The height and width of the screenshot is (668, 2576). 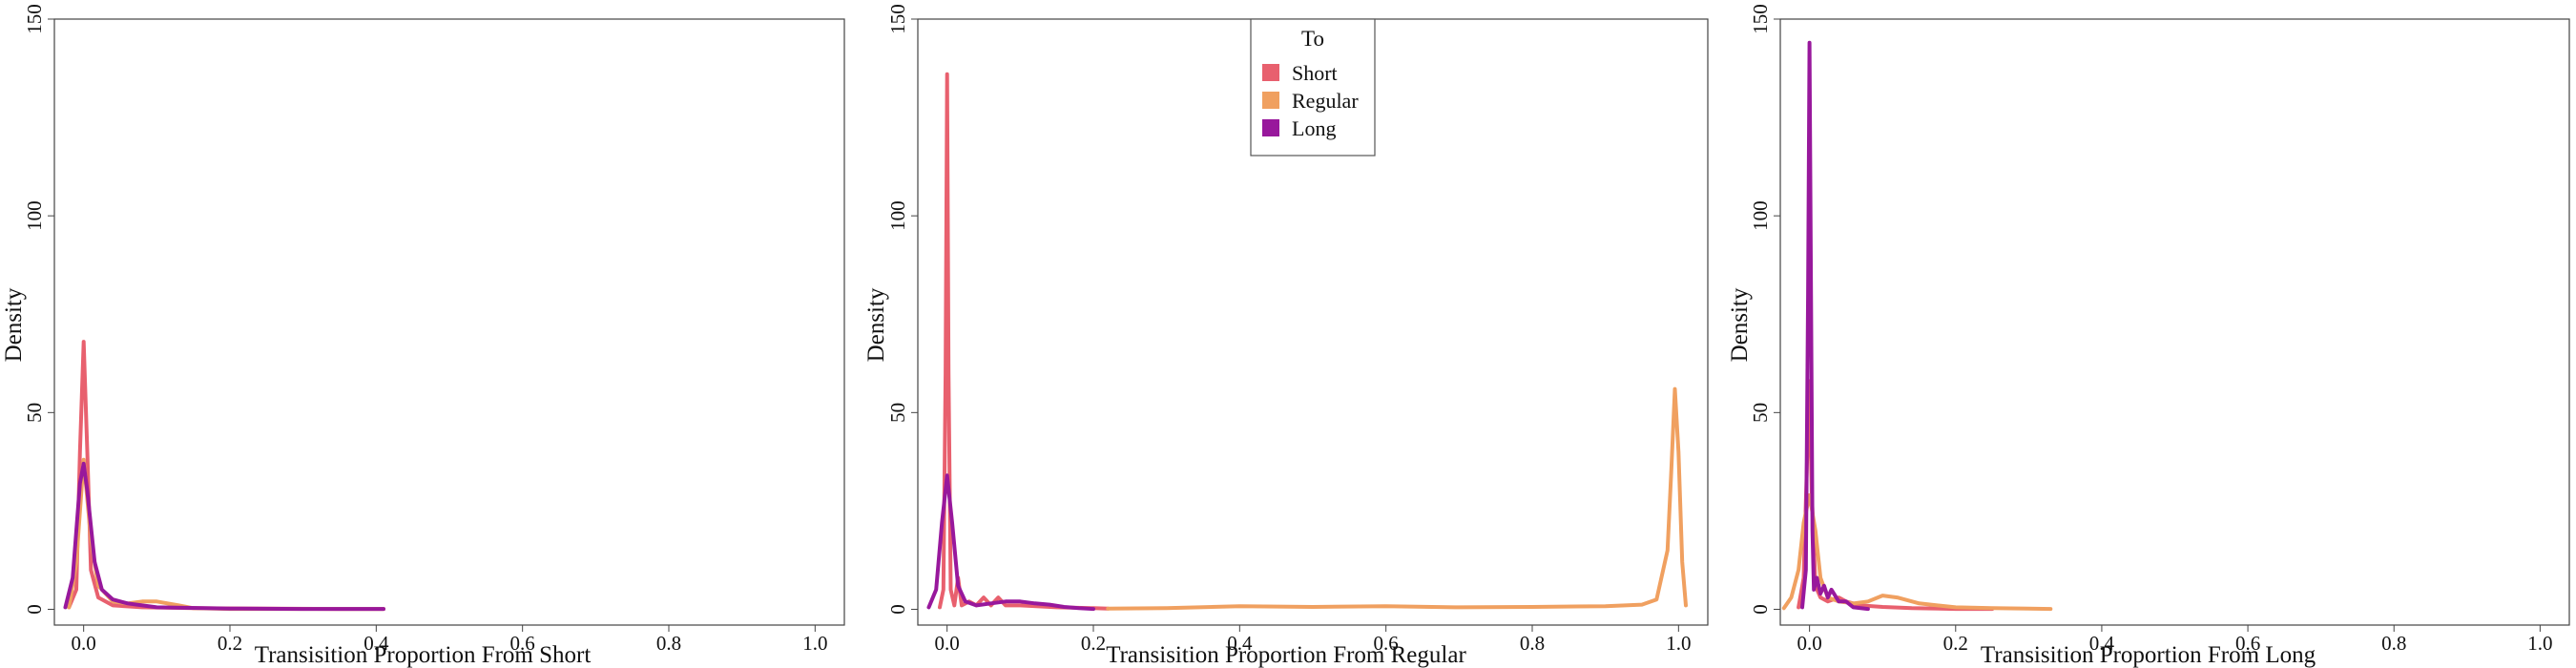 I want to click on legend-label-short: Short, so click(x=1315, y=73).